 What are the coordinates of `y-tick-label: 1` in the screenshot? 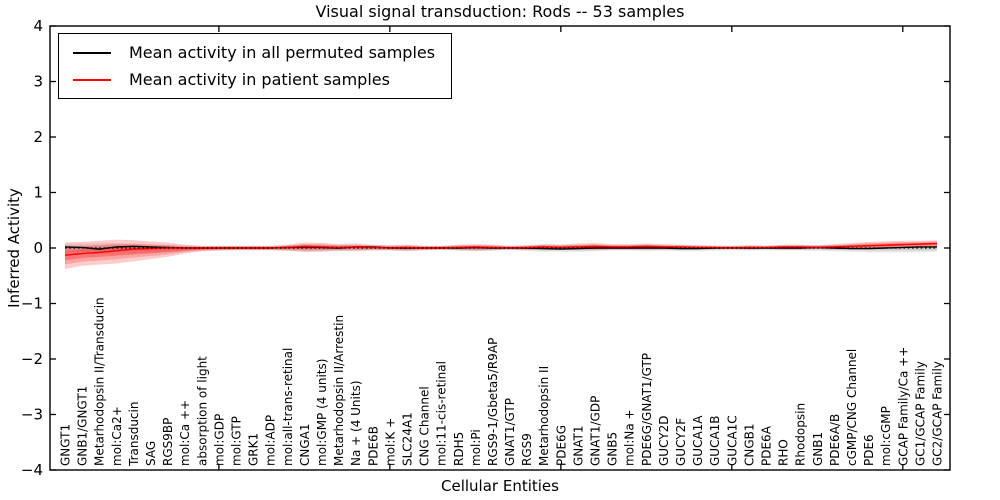 It's located at (38, 193).